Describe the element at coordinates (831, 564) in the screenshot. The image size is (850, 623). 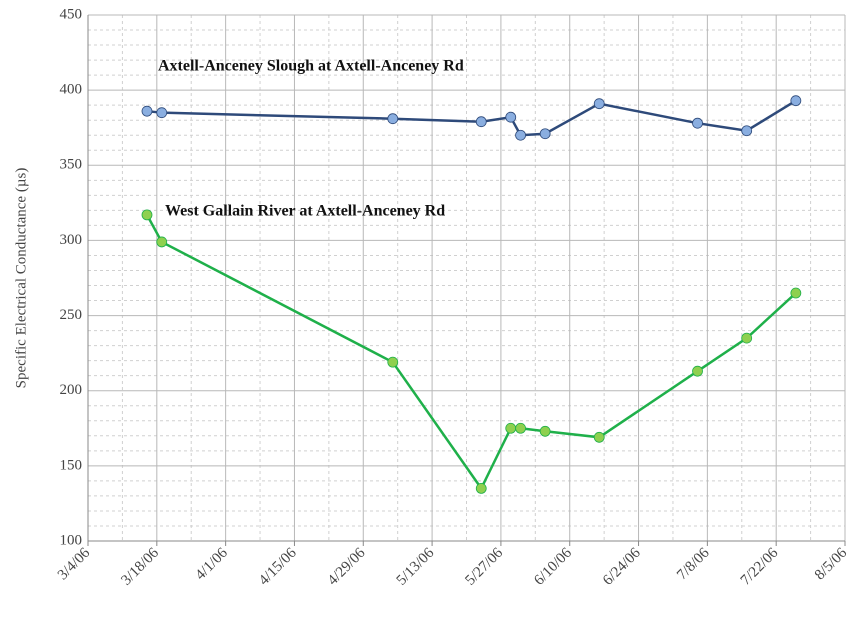
I see `x-tick-label: 8/5/06` at that location.